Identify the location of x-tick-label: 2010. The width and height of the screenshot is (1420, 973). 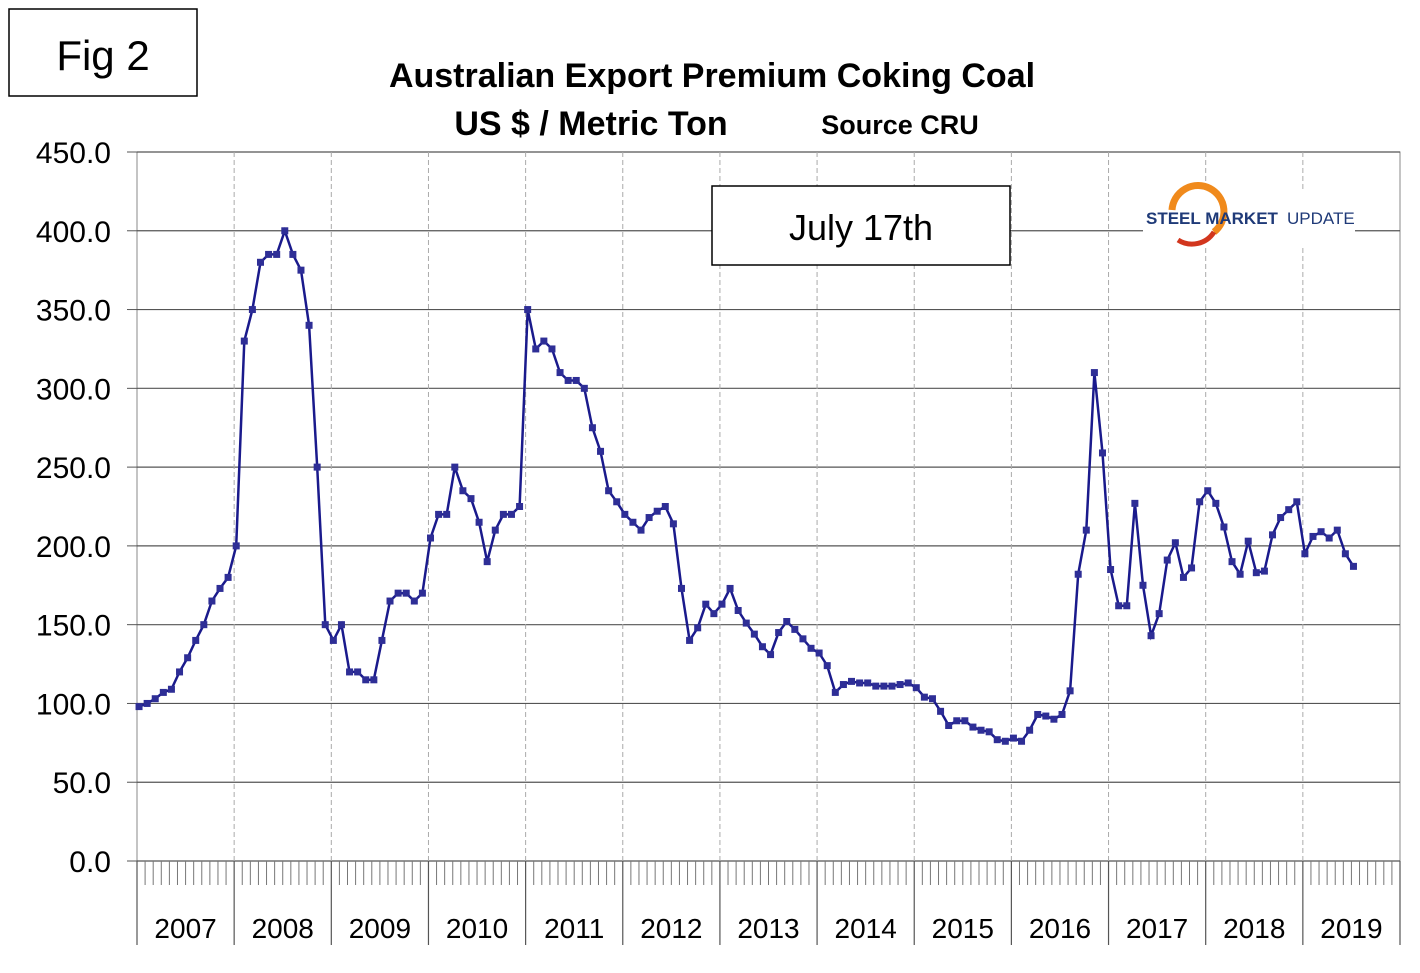
(477, 928).